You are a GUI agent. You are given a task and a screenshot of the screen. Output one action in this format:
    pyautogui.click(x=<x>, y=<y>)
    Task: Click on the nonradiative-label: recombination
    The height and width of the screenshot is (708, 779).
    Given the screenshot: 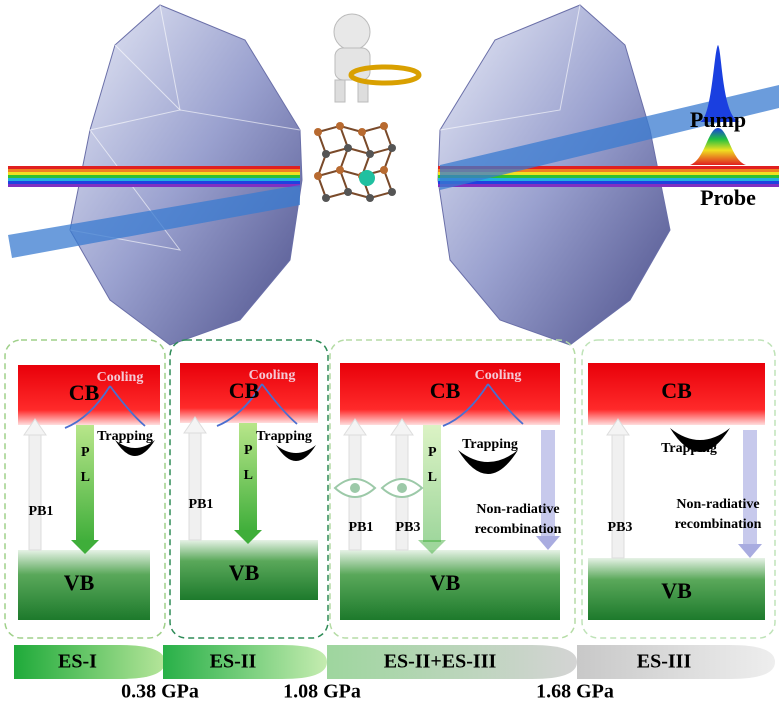 What is the action you would take?
    pyautogui.click(x=518, y=529)
    